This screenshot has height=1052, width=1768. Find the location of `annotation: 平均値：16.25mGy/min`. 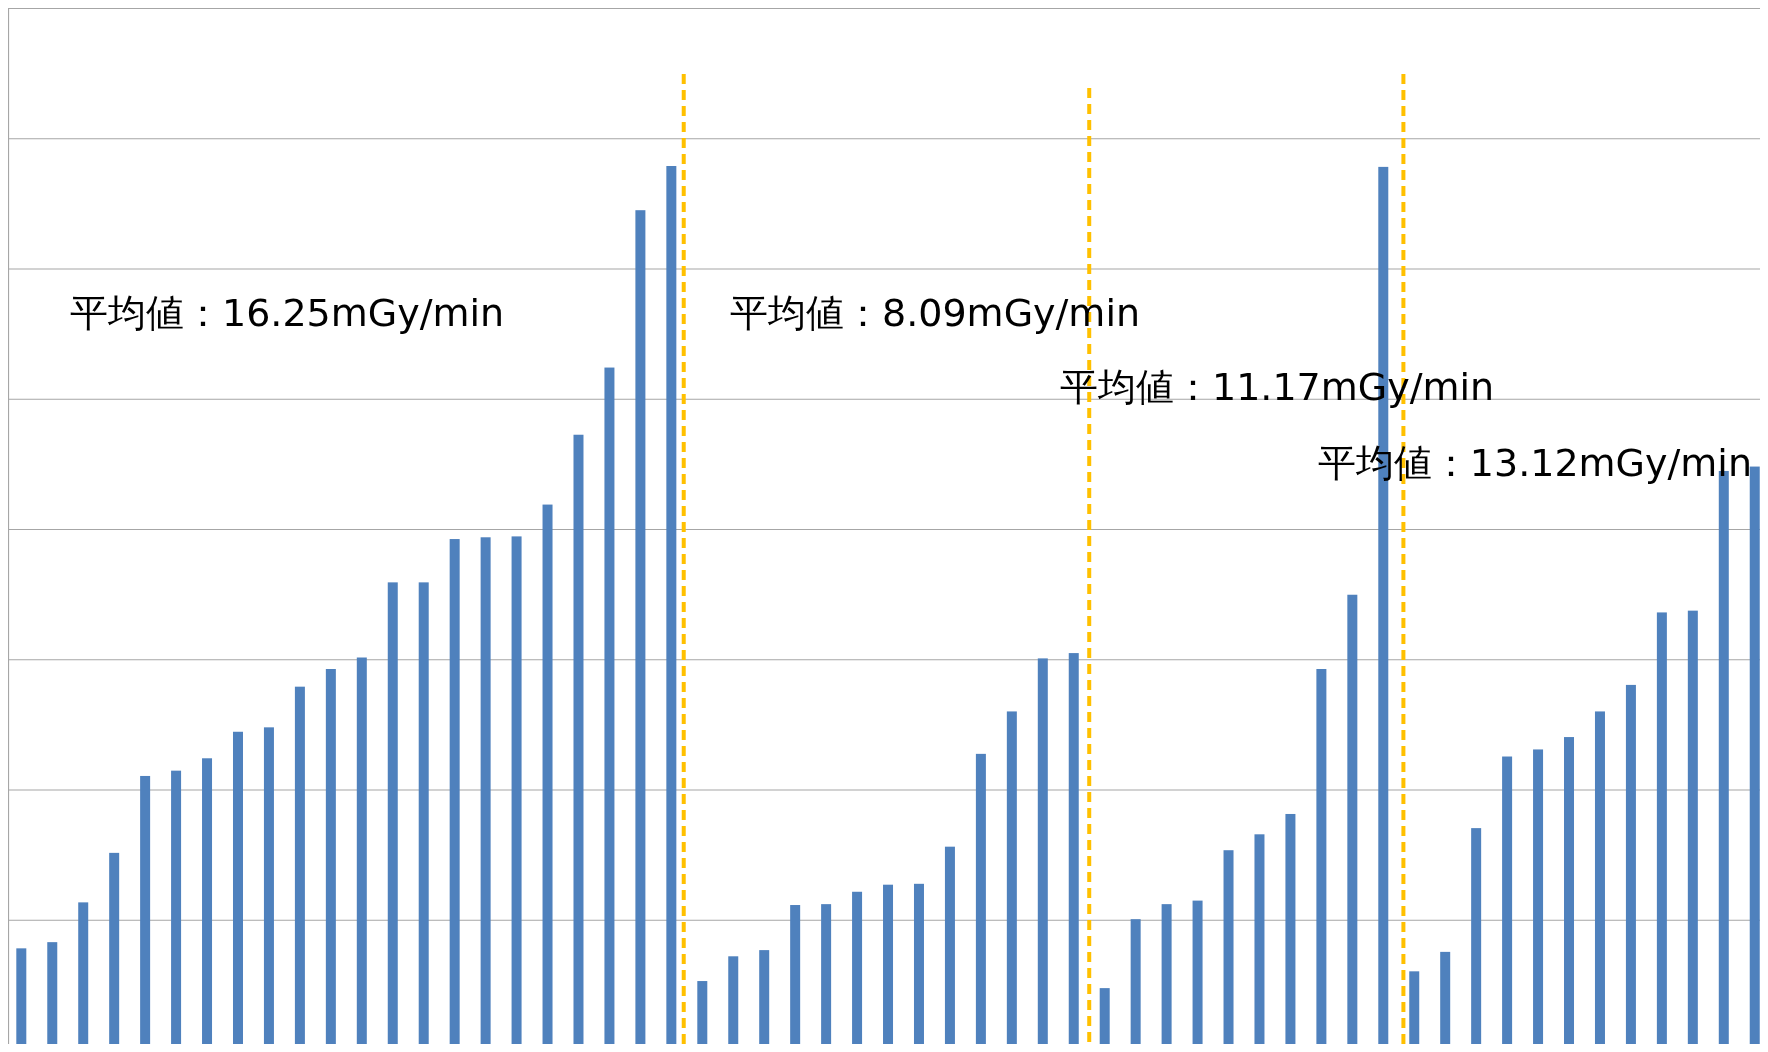

annotation: 平均値：16.25mGy/min is located at coordinates (287, 313).